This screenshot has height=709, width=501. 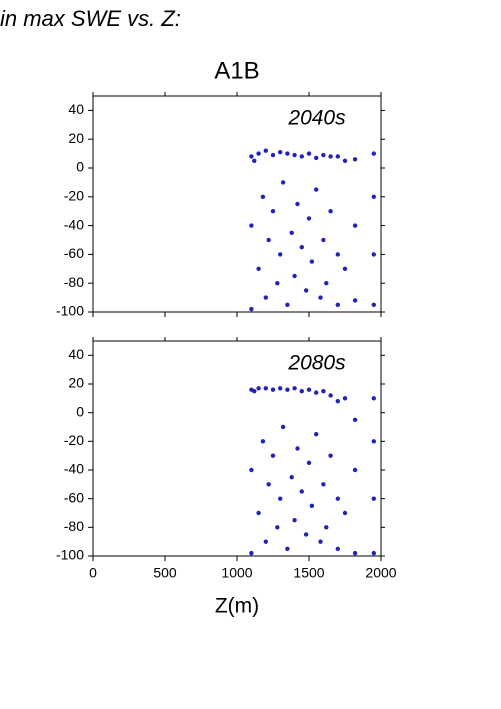 I want to click on y-tick-label: -40, so click(x=74, y=224).